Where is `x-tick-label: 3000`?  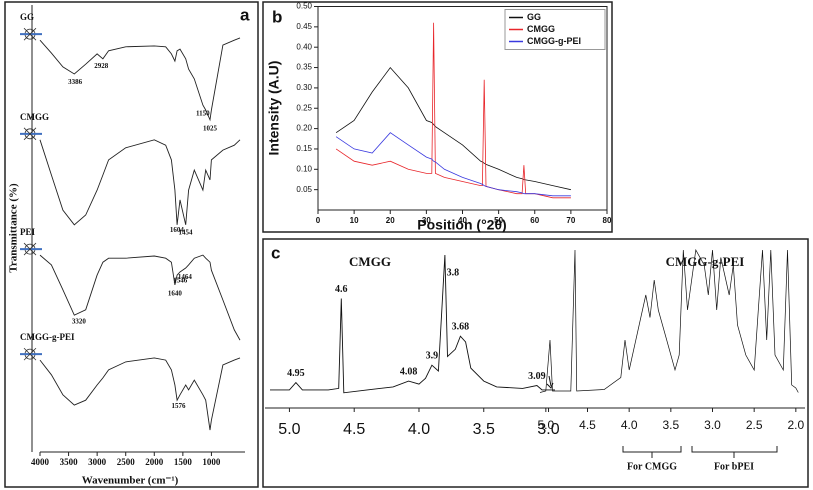 x-tick-label: 3000 is located at coordinates (97, 462).